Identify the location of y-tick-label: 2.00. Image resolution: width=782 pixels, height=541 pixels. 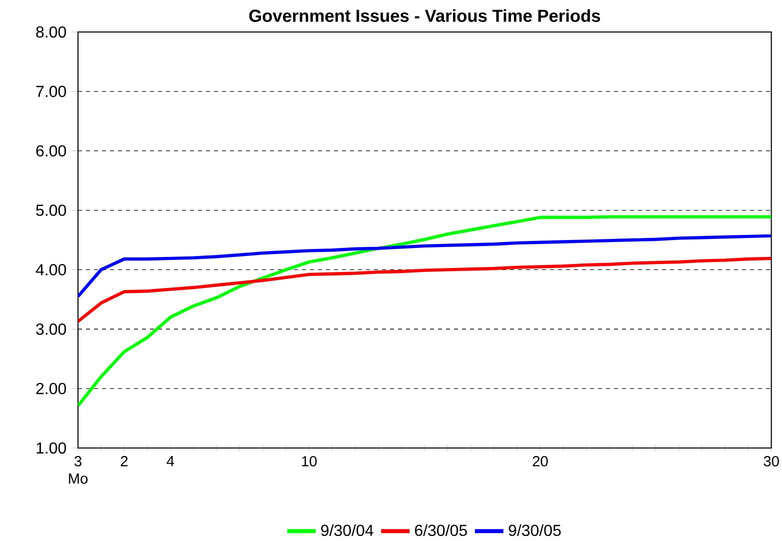
(51, 388).